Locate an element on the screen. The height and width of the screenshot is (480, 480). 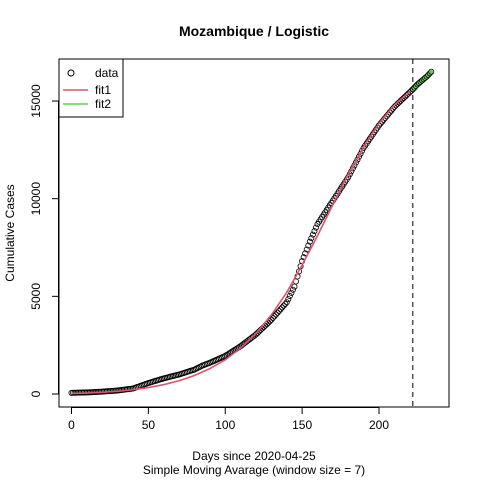
x-tick-label: 0 is located at coordinates (71, 425).